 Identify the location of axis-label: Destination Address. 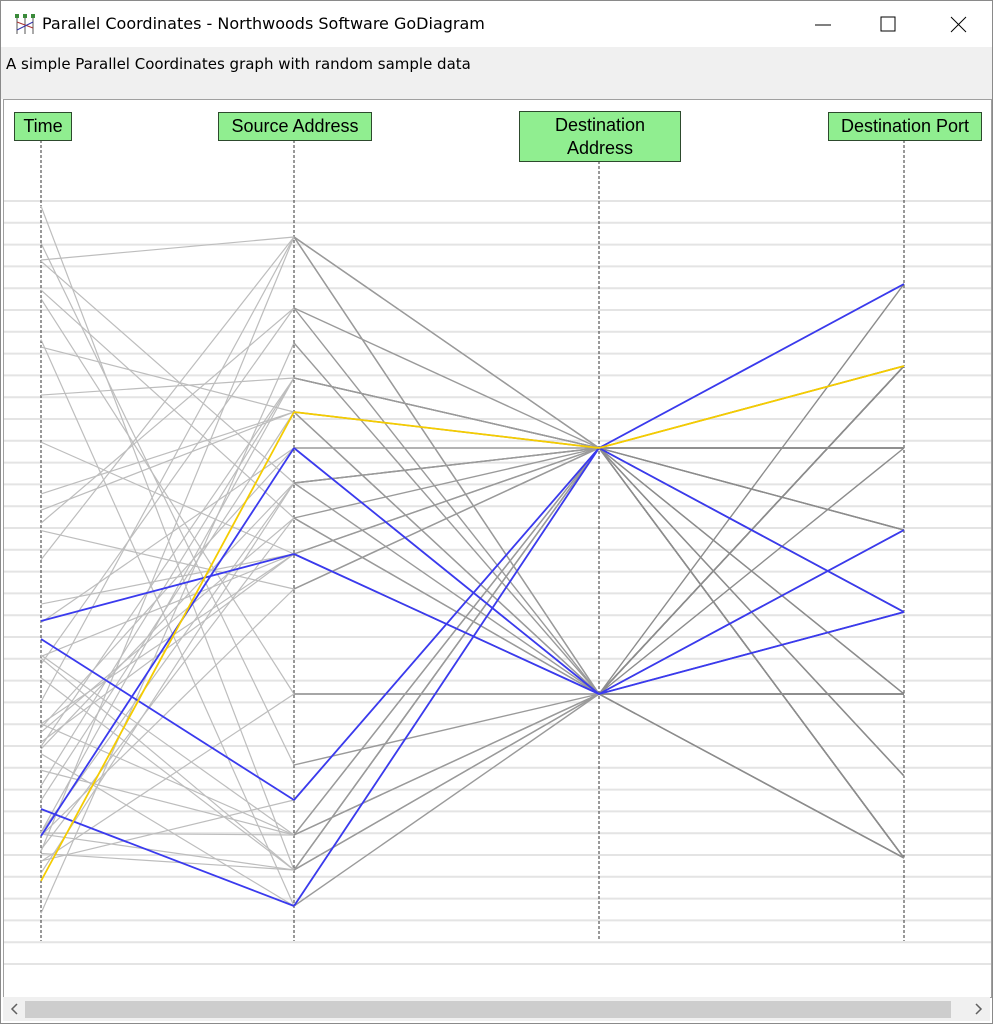
(600, 136).